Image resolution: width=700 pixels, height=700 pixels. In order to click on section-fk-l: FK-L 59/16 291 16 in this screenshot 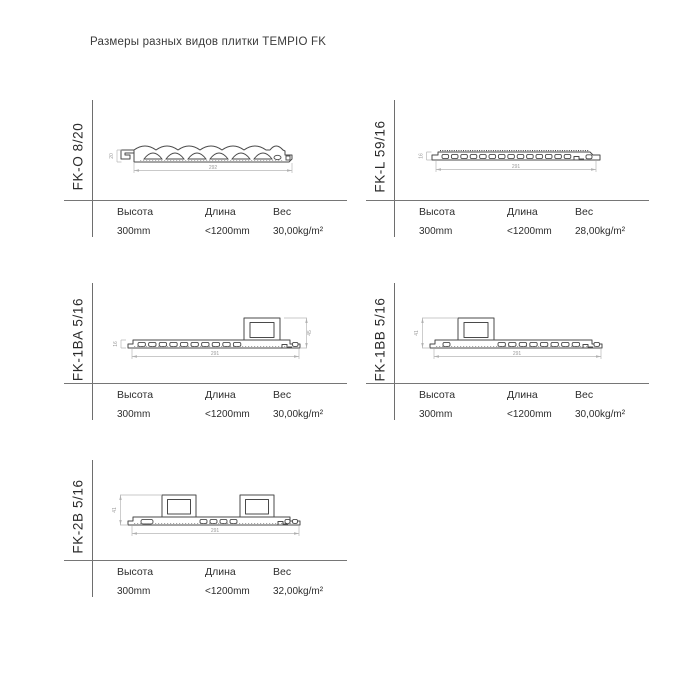, I will do `click(507, 175)`.